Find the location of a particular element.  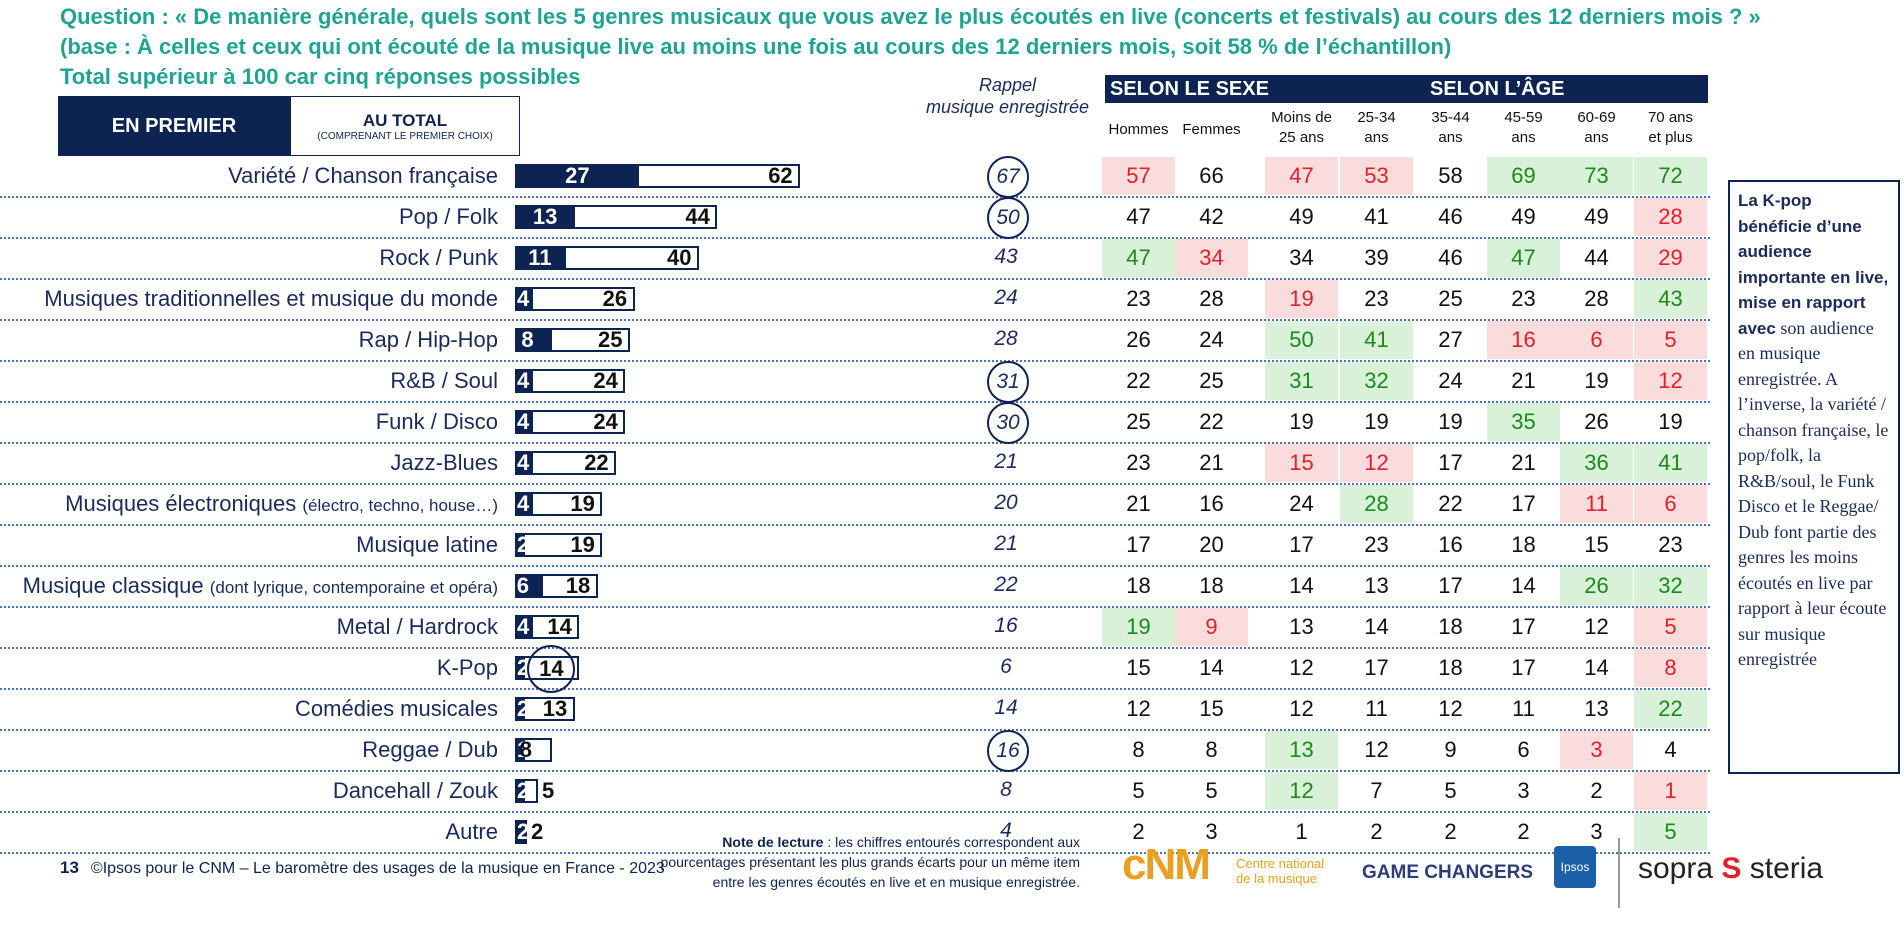

rappel-value: 14 is located at coordinates (1006, 707).